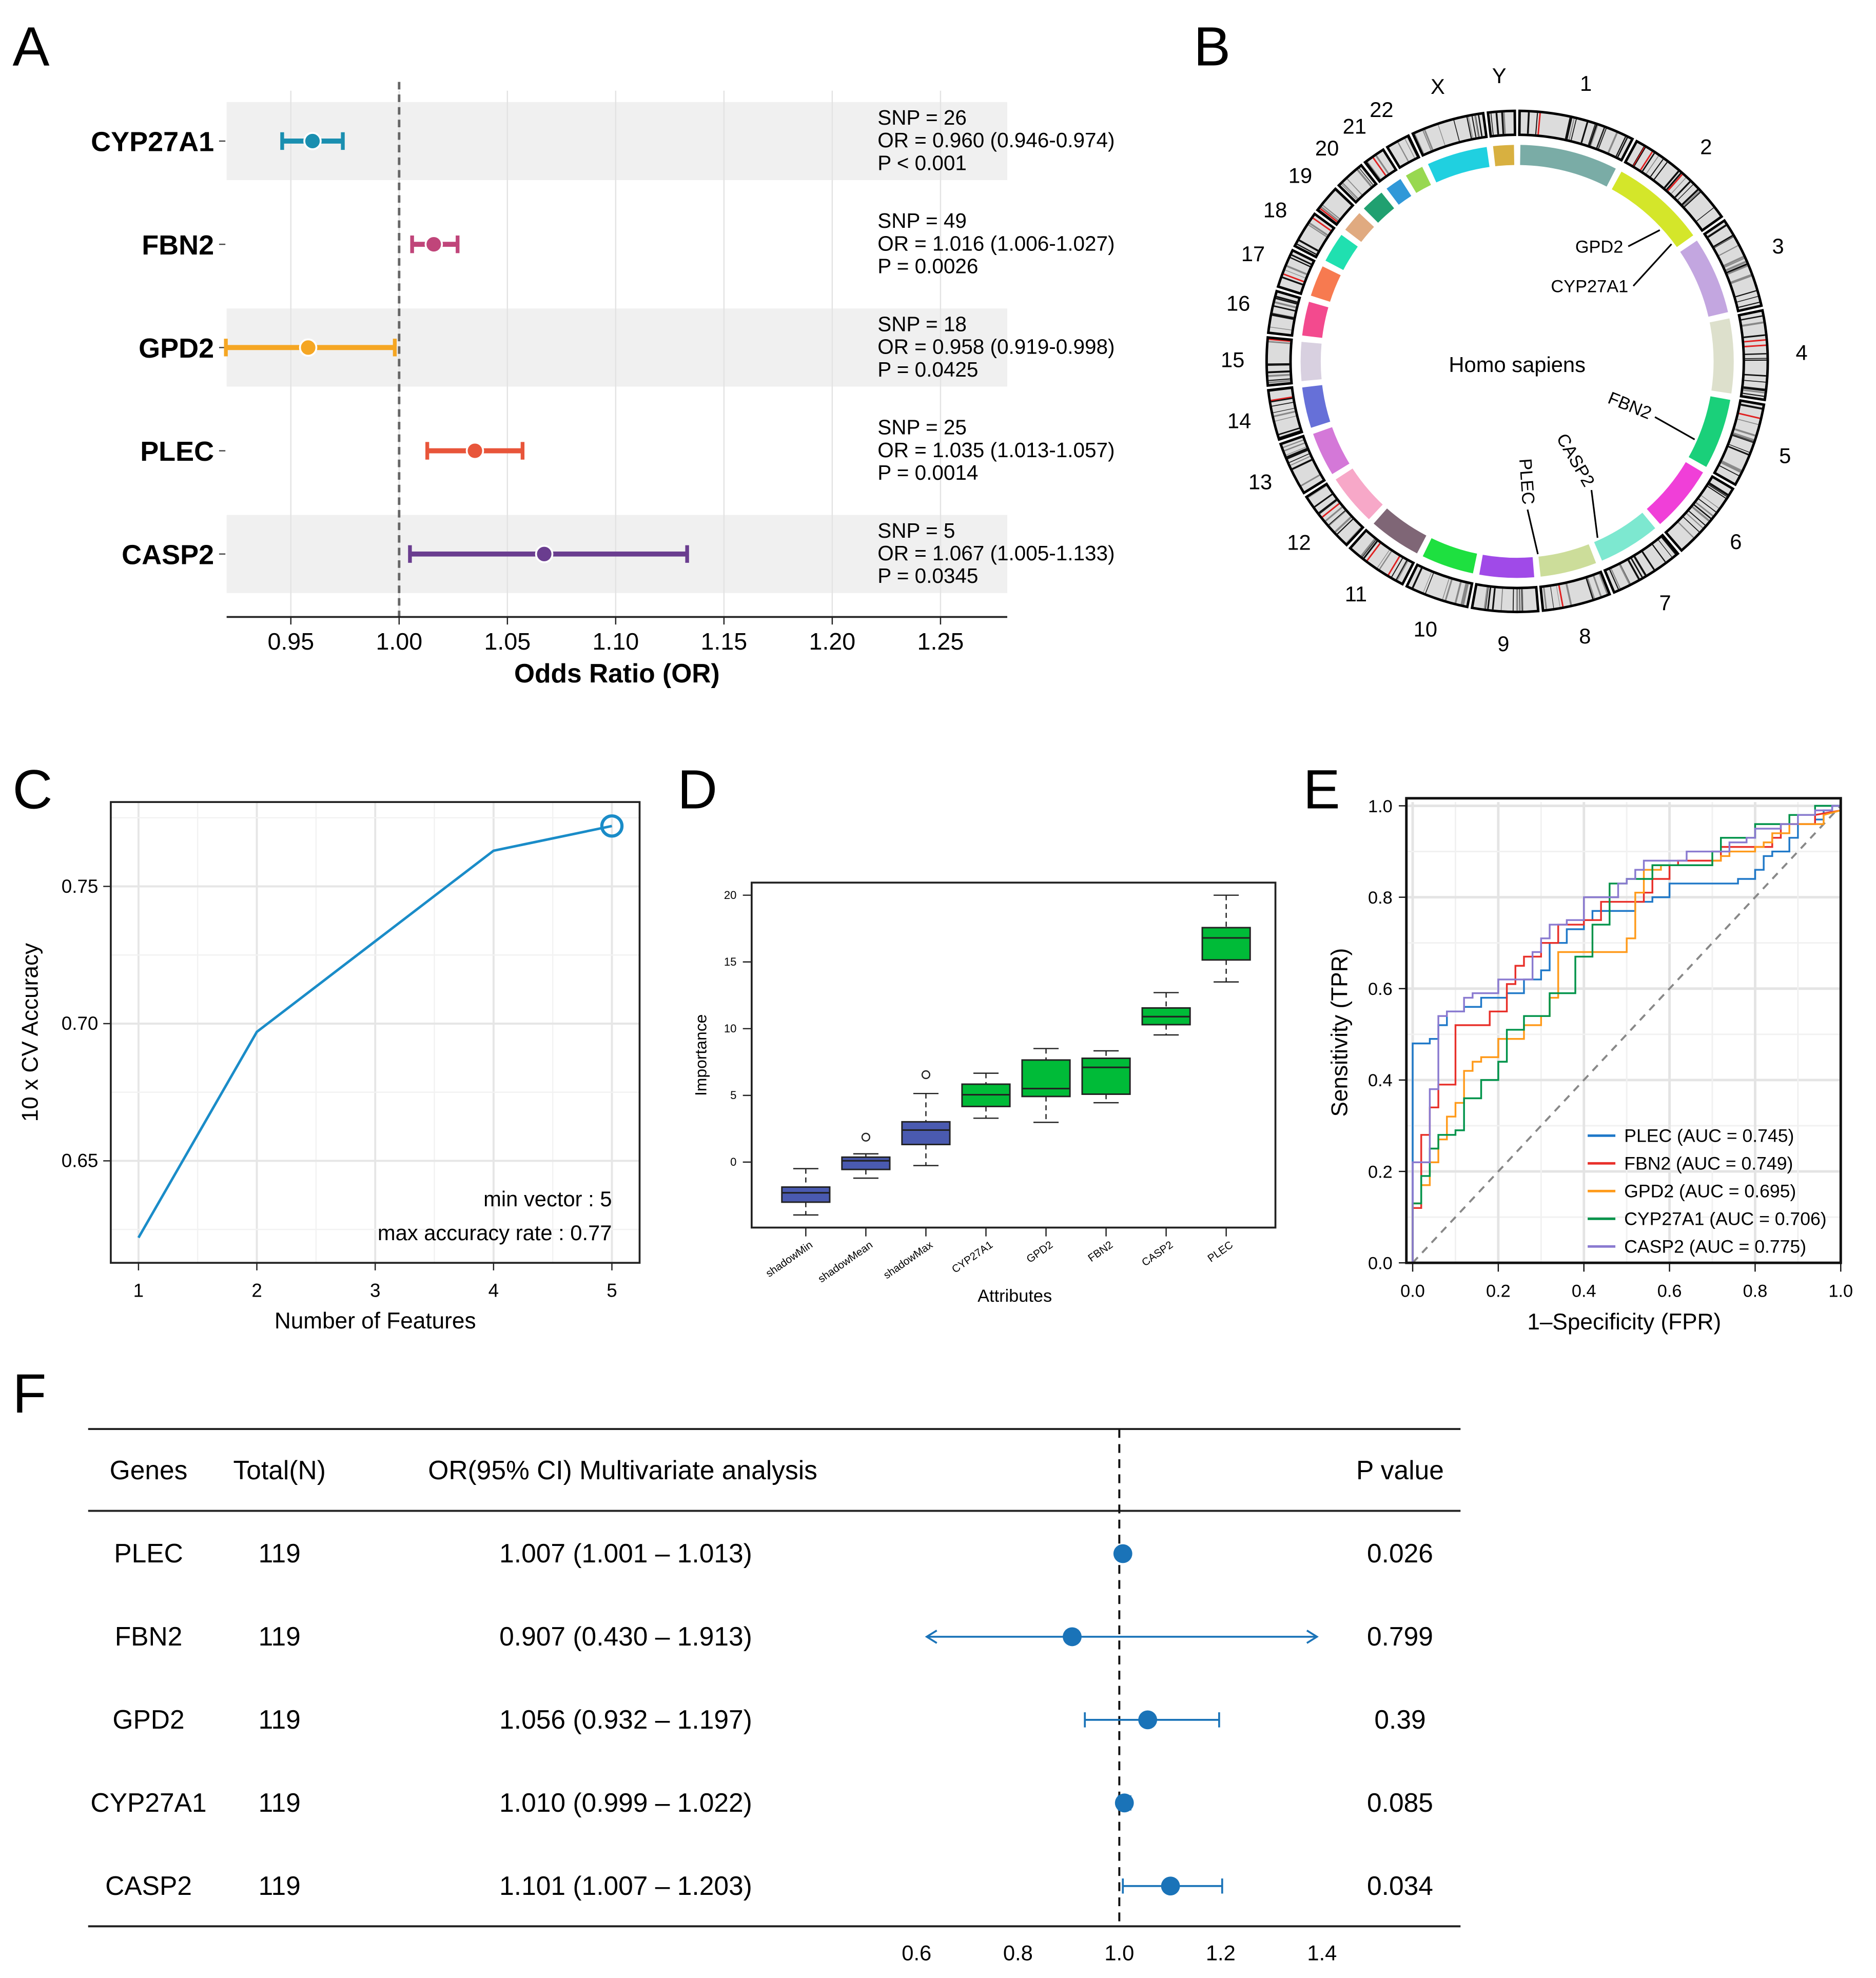  Describe the element at coordinates (256, 1290) in the screenshot. I see `x-tick-label: 2` at that location.